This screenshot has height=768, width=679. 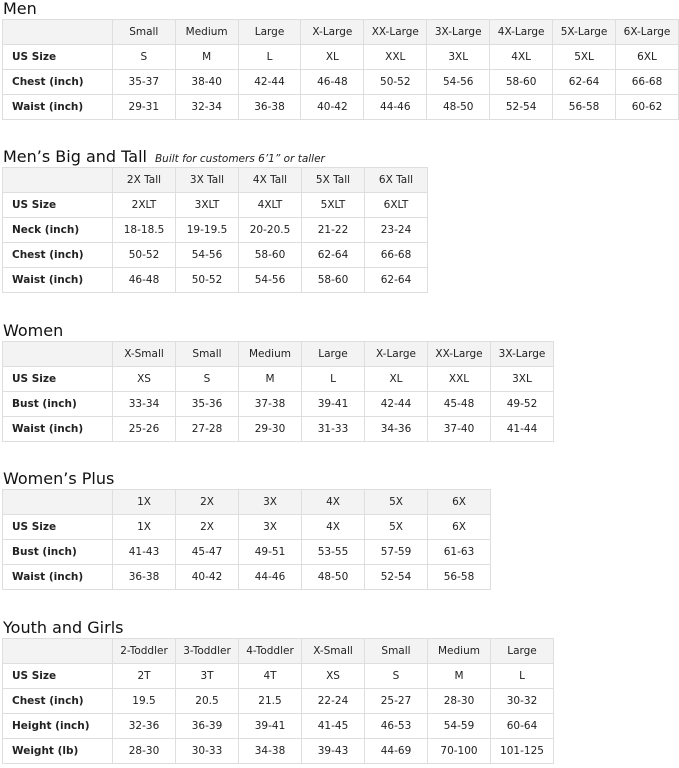 What do you see at coordinates (269, 57) in the screenshot?
I see `table-cell: L` at bounding box center [269, 57].